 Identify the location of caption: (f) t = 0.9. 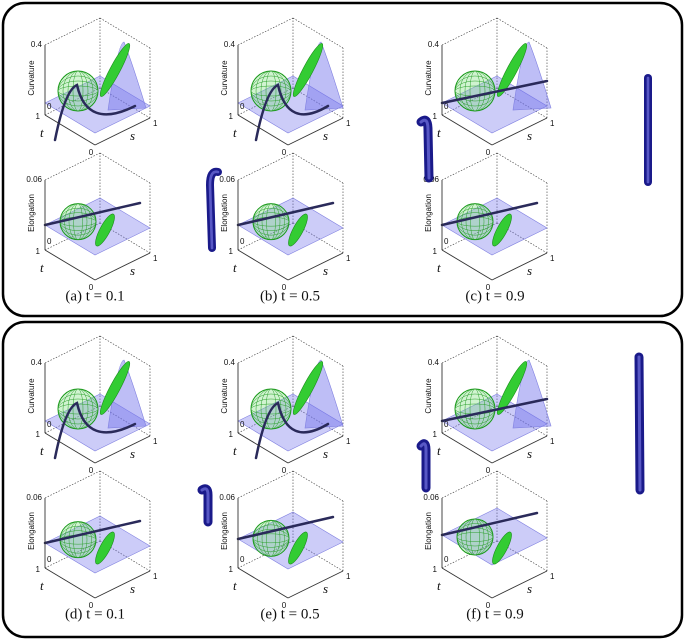
(495, 614).